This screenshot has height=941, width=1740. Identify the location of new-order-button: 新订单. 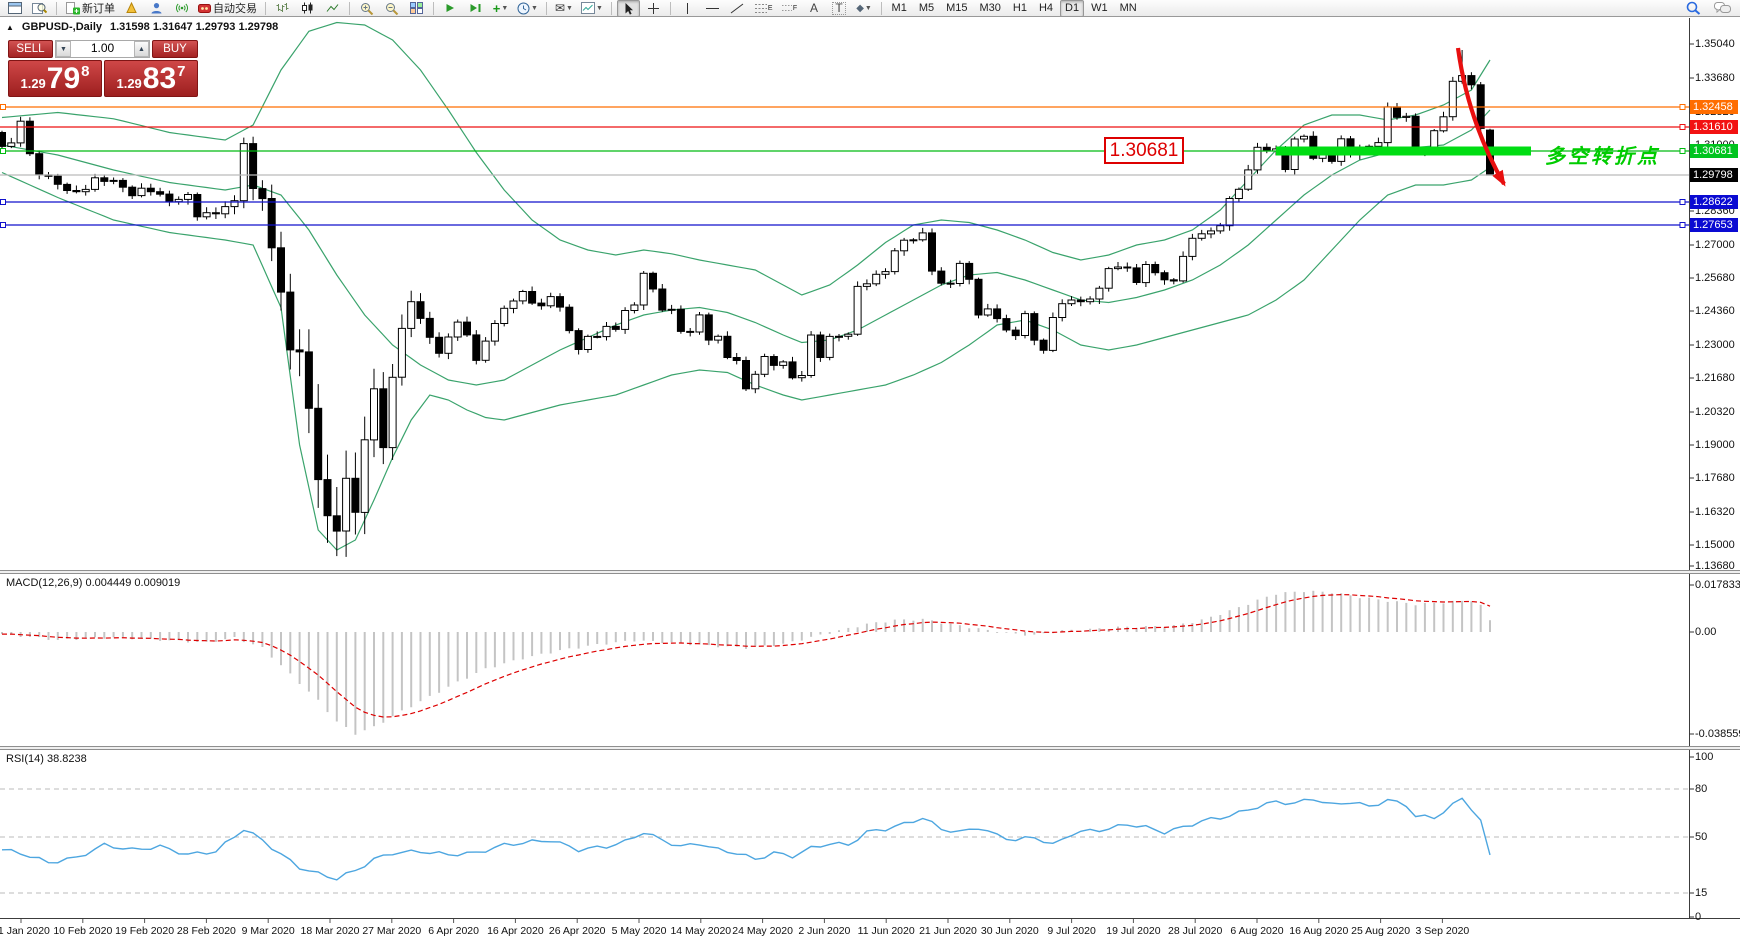
(90, 8).